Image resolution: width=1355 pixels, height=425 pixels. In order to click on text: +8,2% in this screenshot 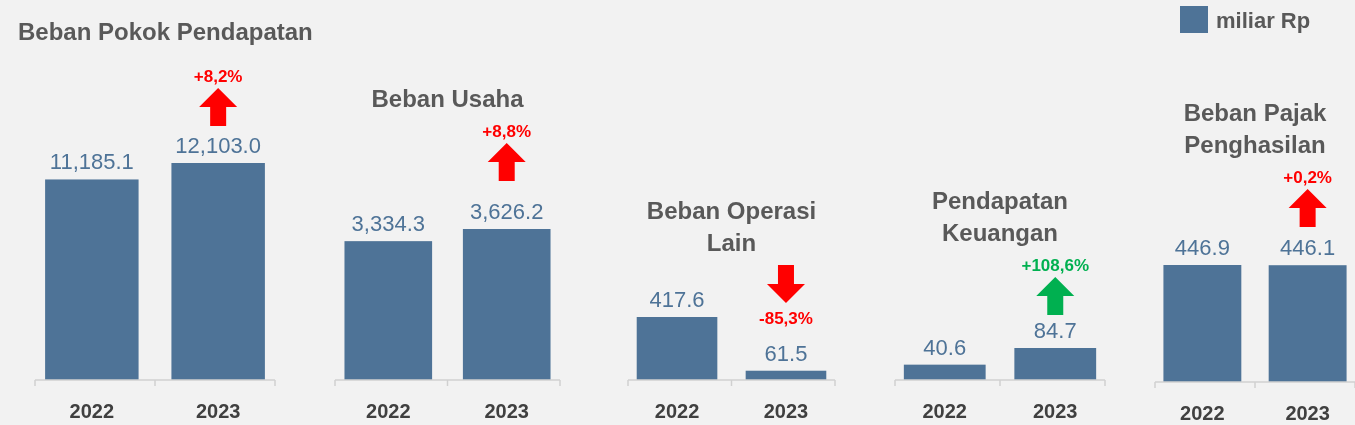, I will do `click(218, 76)`.